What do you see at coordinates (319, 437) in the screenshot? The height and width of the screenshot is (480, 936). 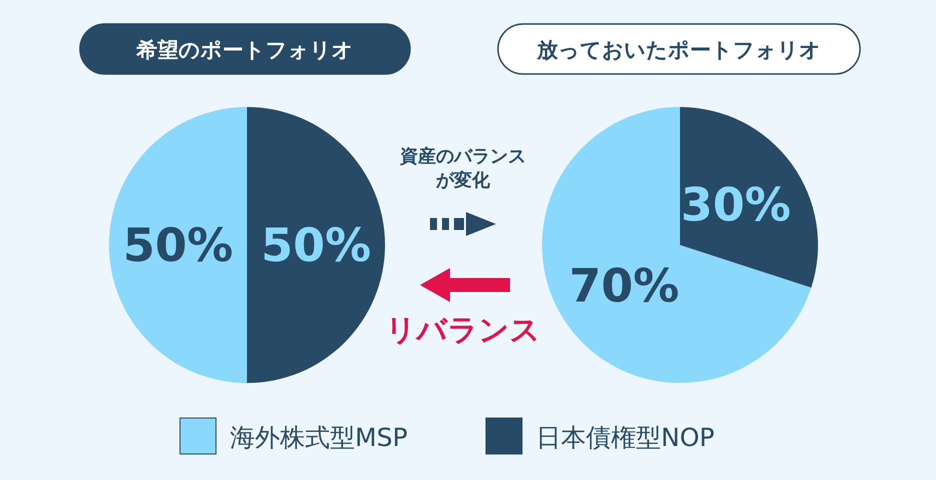 I see `legend-label: 海外株式型MSP` at bounding box center [319, 437].